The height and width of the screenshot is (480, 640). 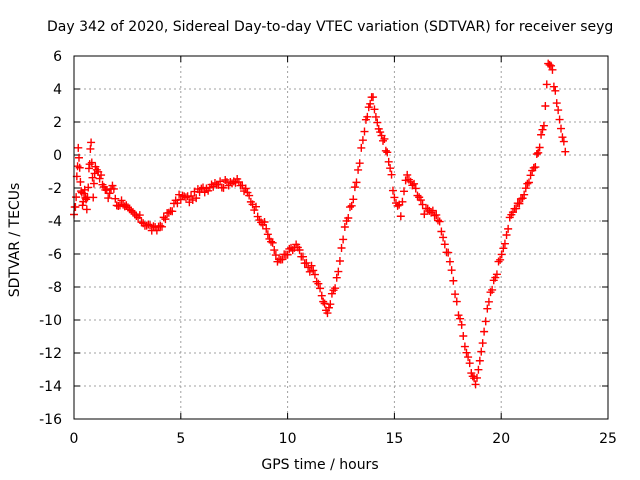 I want to click on x-axis-label: GPS time / hours, so click(x=320, y=465).